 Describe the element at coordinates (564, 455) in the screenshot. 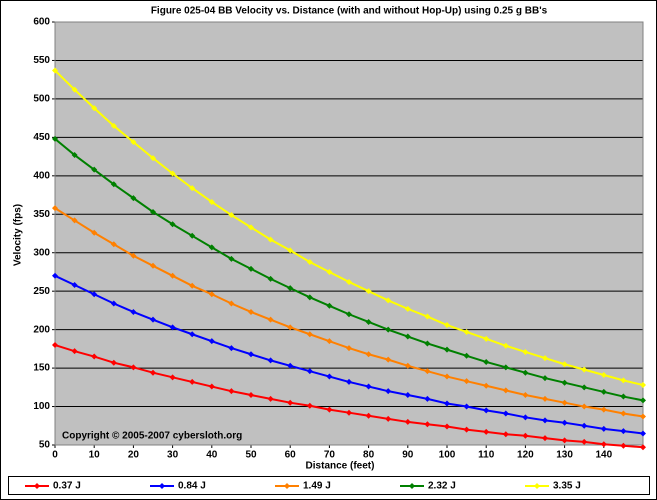

I see `x-tick-label: 130` at that location.